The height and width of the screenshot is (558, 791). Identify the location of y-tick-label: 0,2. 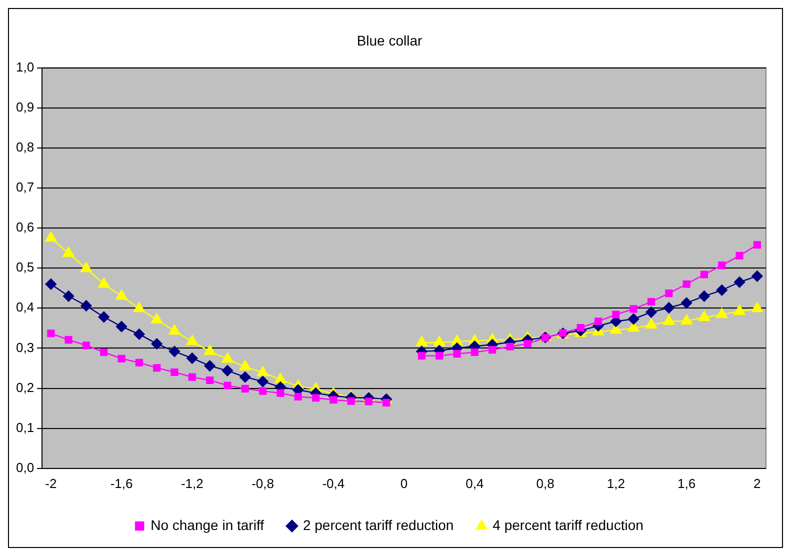
(25, 387).